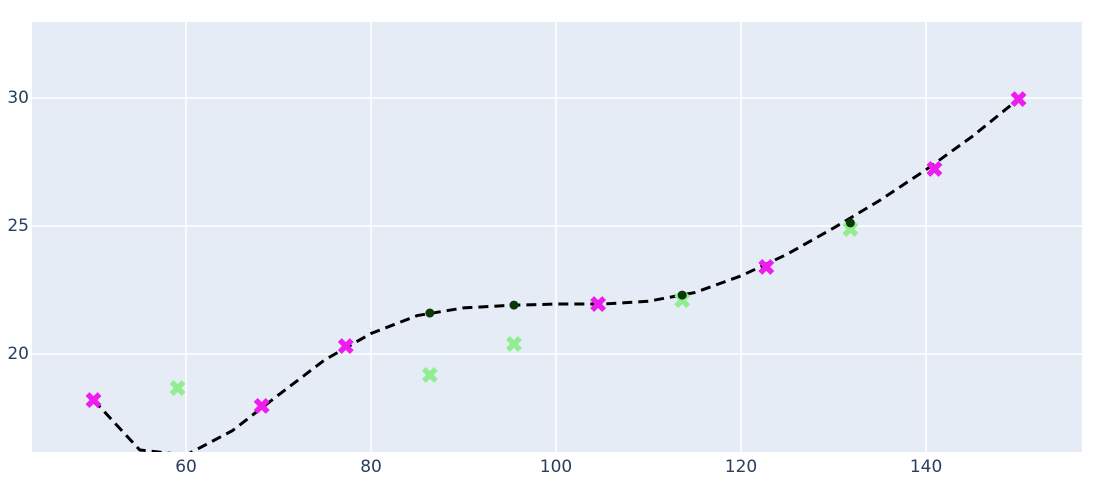  I want to click on x-tick-label: 60, so click(186, 467).